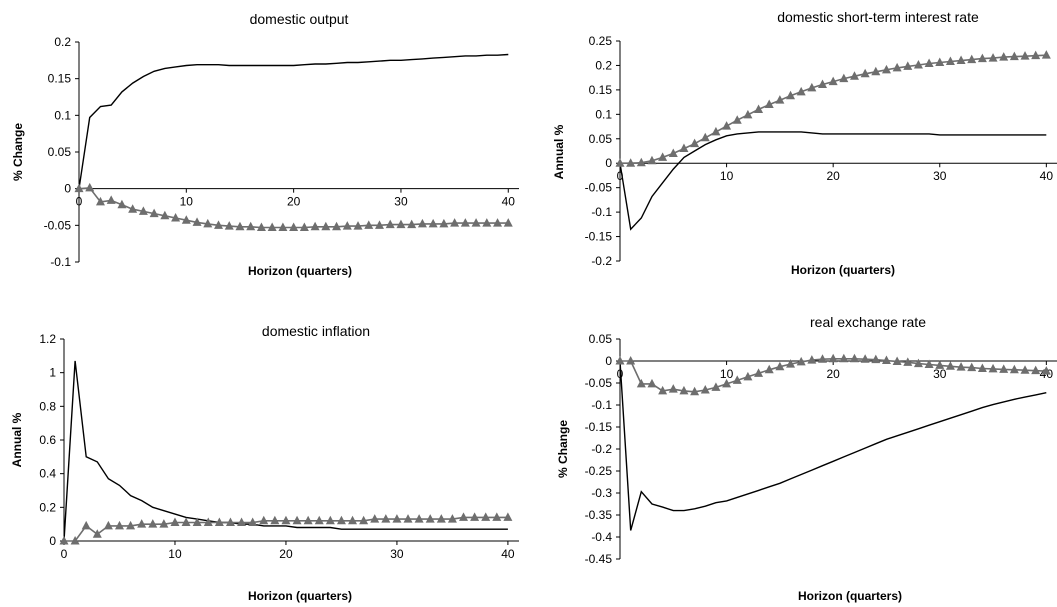  What do you see at coordinates (850, 596) in the screenshot?
I see `x-axis-label: Horizon (quarters)` at bounding box center [850, 596].